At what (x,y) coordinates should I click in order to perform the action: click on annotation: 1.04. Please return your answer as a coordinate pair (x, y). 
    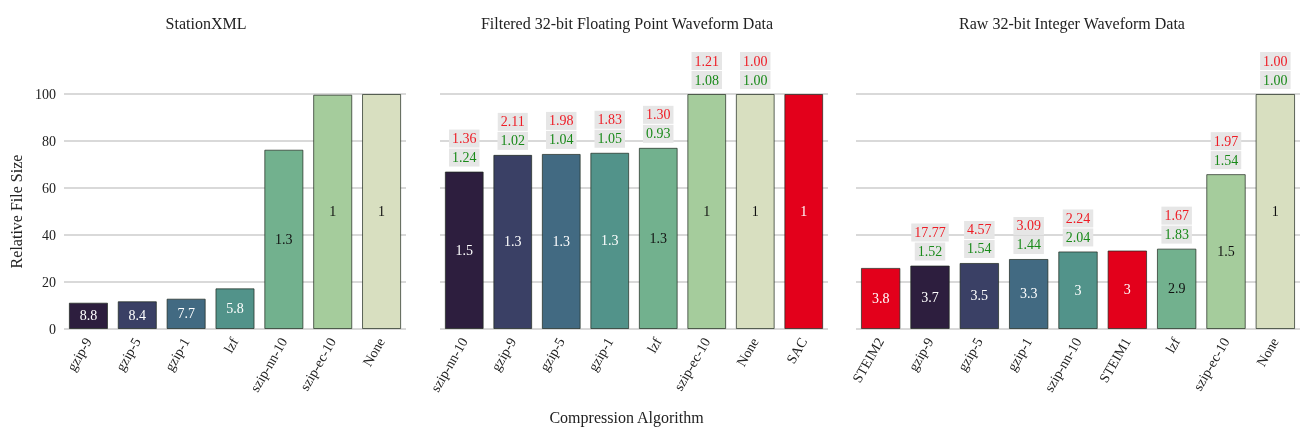
    Looking at the image, I should click on (561, 140).